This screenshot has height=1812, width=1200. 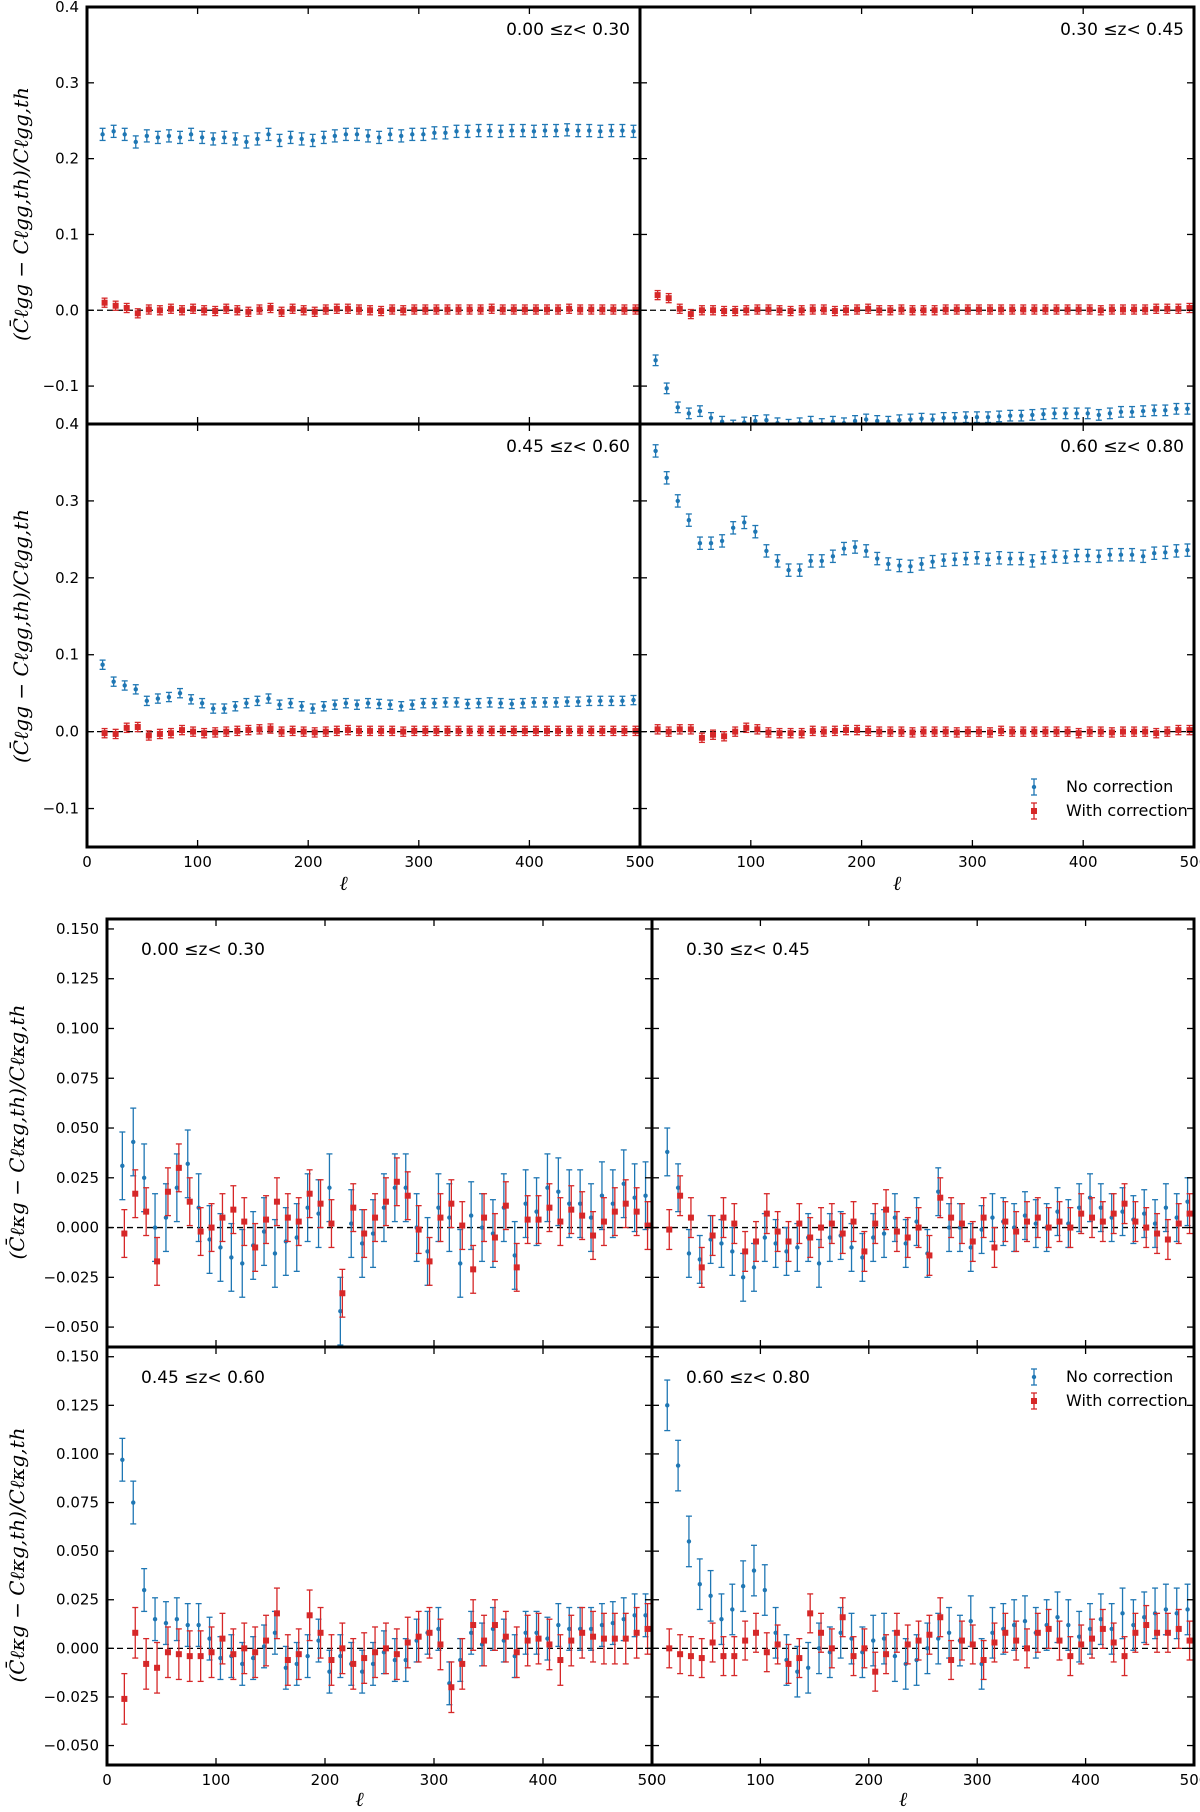 I want to click on x-tick-label: 100, so click(x=197, y=862).